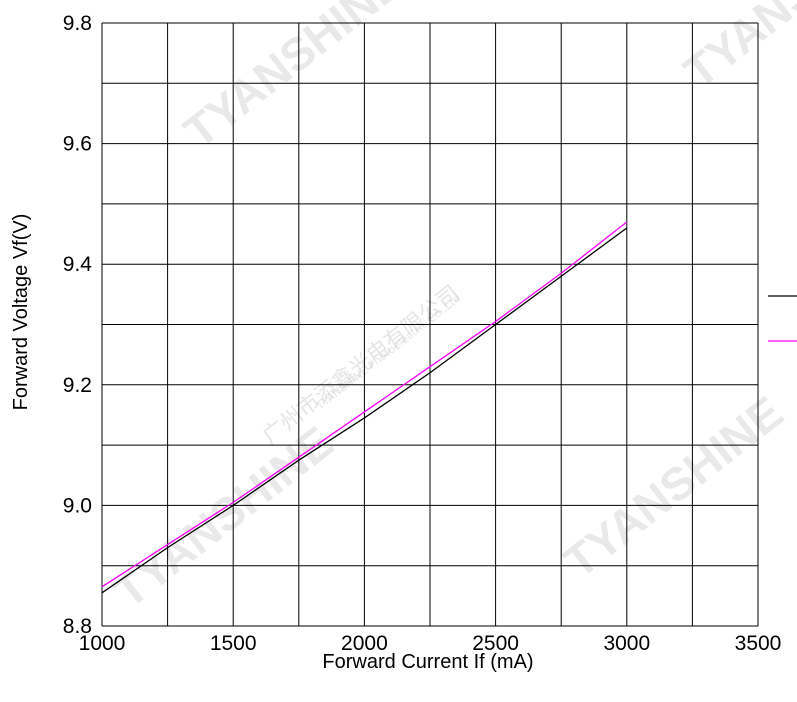 The height and width of the screenshot is (702, 797). Describe the element at coordinates (78, 264) in the screenshot. I see `y-tick-label: 9.4` at that location.